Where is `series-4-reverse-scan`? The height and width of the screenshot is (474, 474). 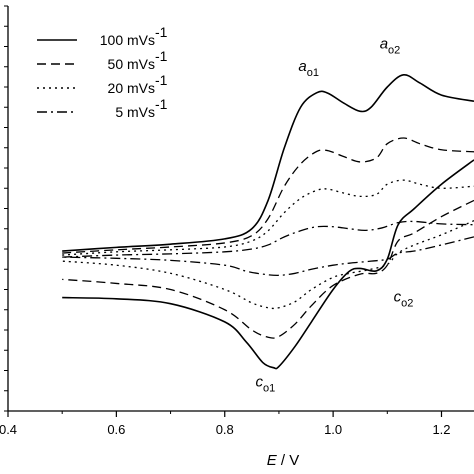
series-4-reverse-scan is located at coordinates (268, 256).